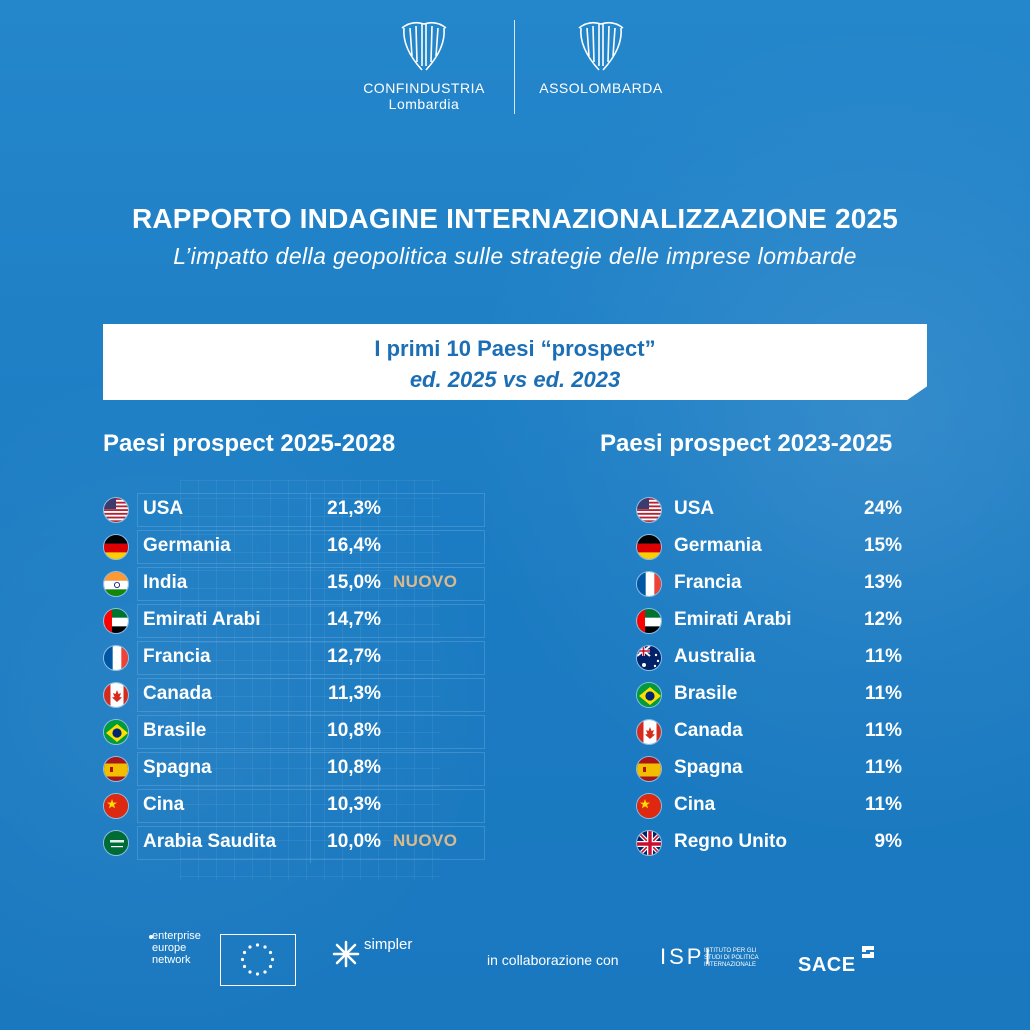 This screenshot has height=1030, width=1030. Describe the element at coordinates (715, 656) in the screenshot. I see `country-name: Australia` at that location.